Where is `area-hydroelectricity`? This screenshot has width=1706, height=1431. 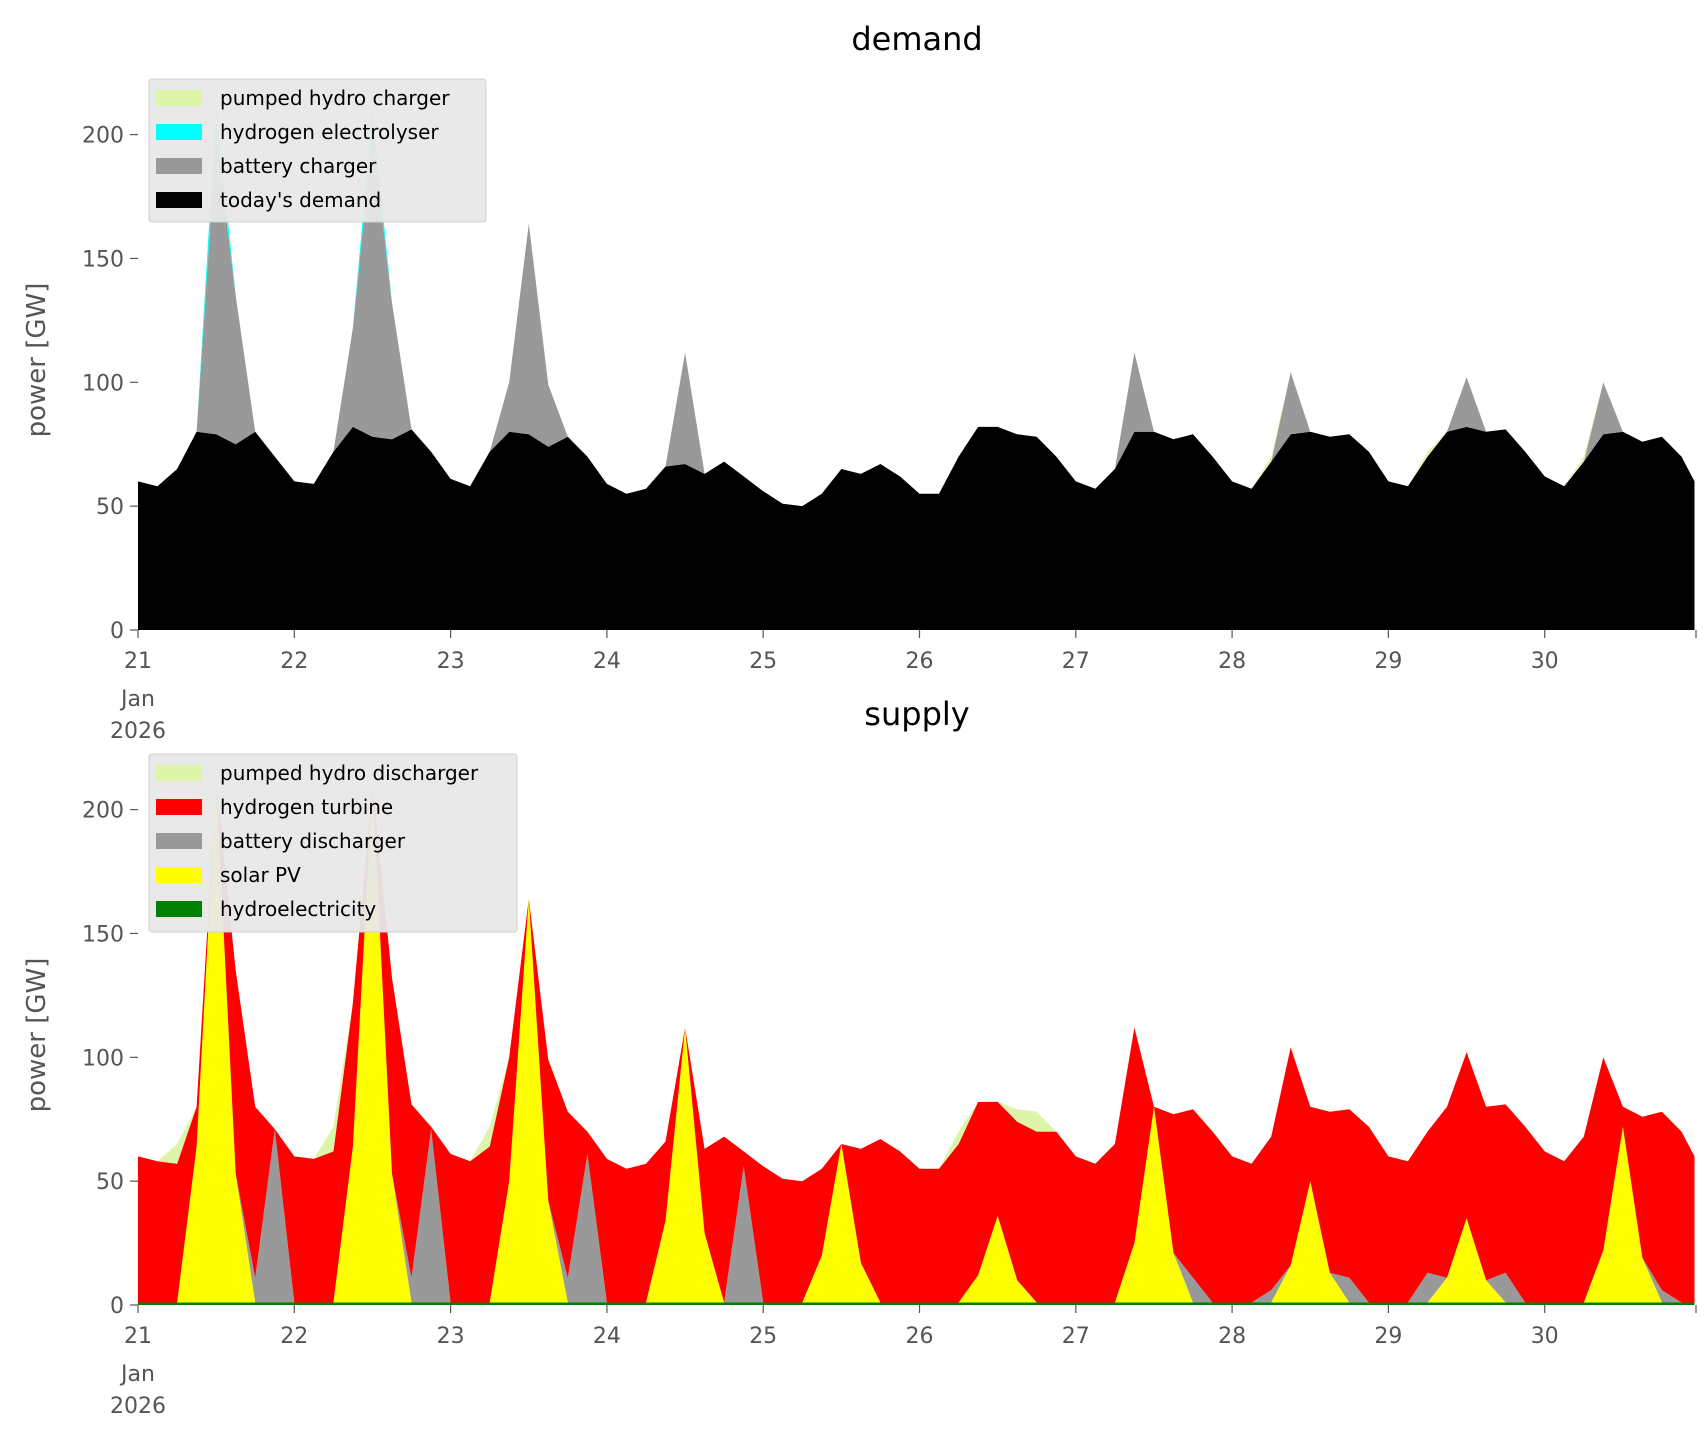
area-hydroelectricity is located at coordinates (916, 1303).